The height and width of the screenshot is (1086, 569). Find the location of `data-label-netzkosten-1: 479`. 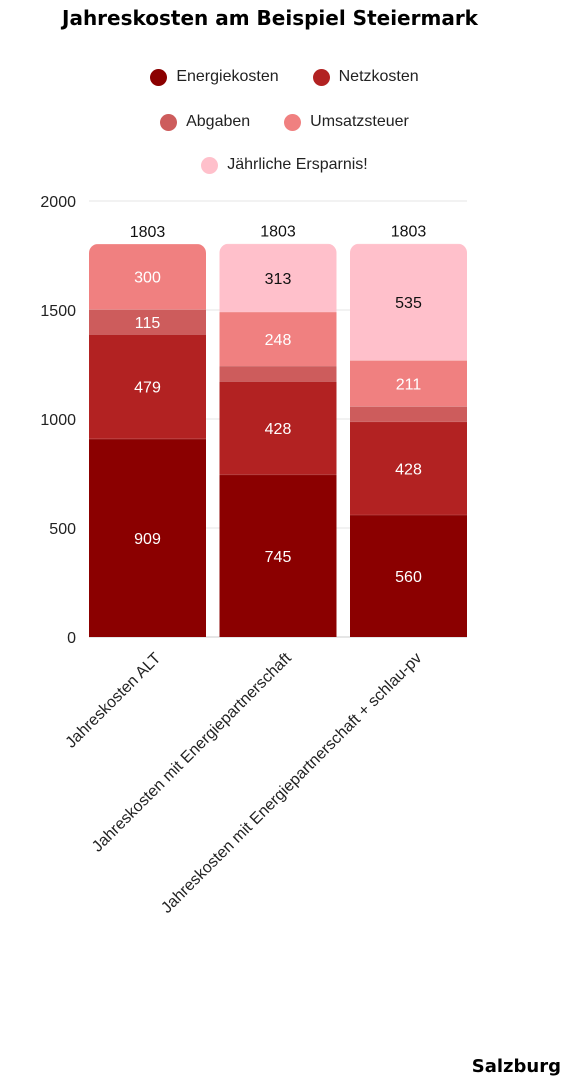

data-label-netzkosten-1: 479 is located at coordinates (147, 388).